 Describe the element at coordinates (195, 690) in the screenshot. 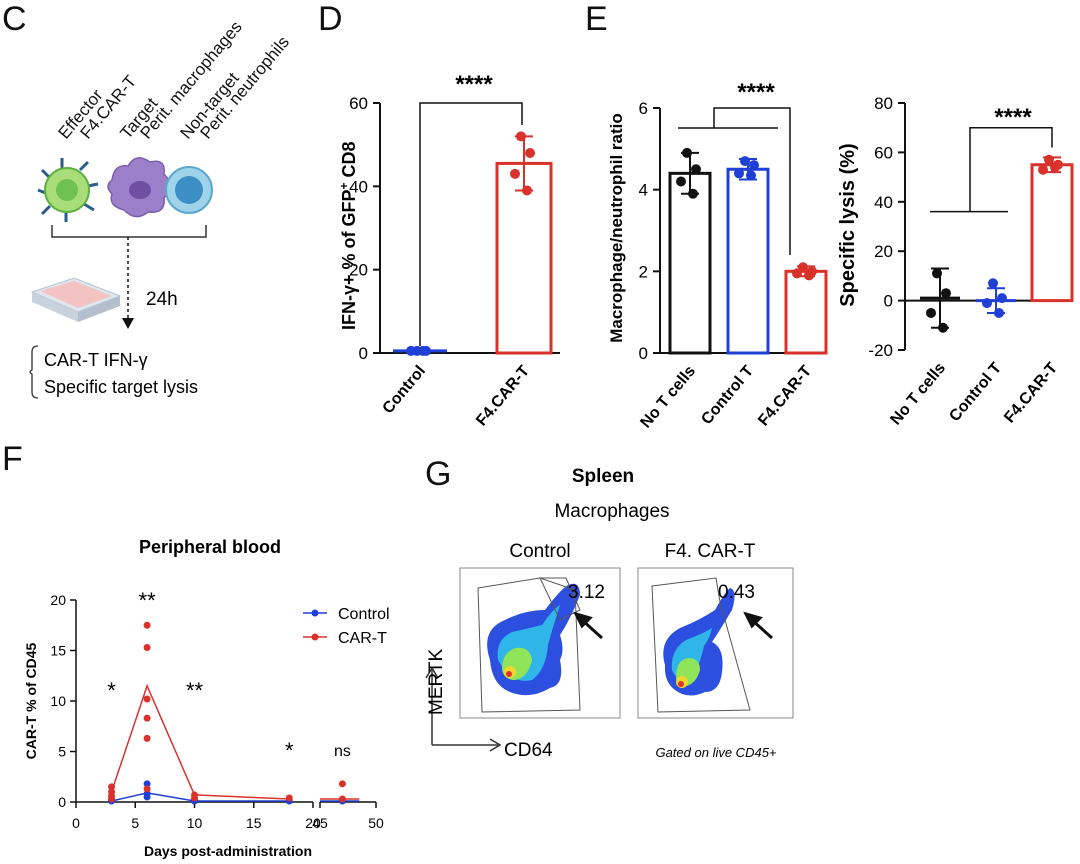

I see `significance-label: **` at that location.